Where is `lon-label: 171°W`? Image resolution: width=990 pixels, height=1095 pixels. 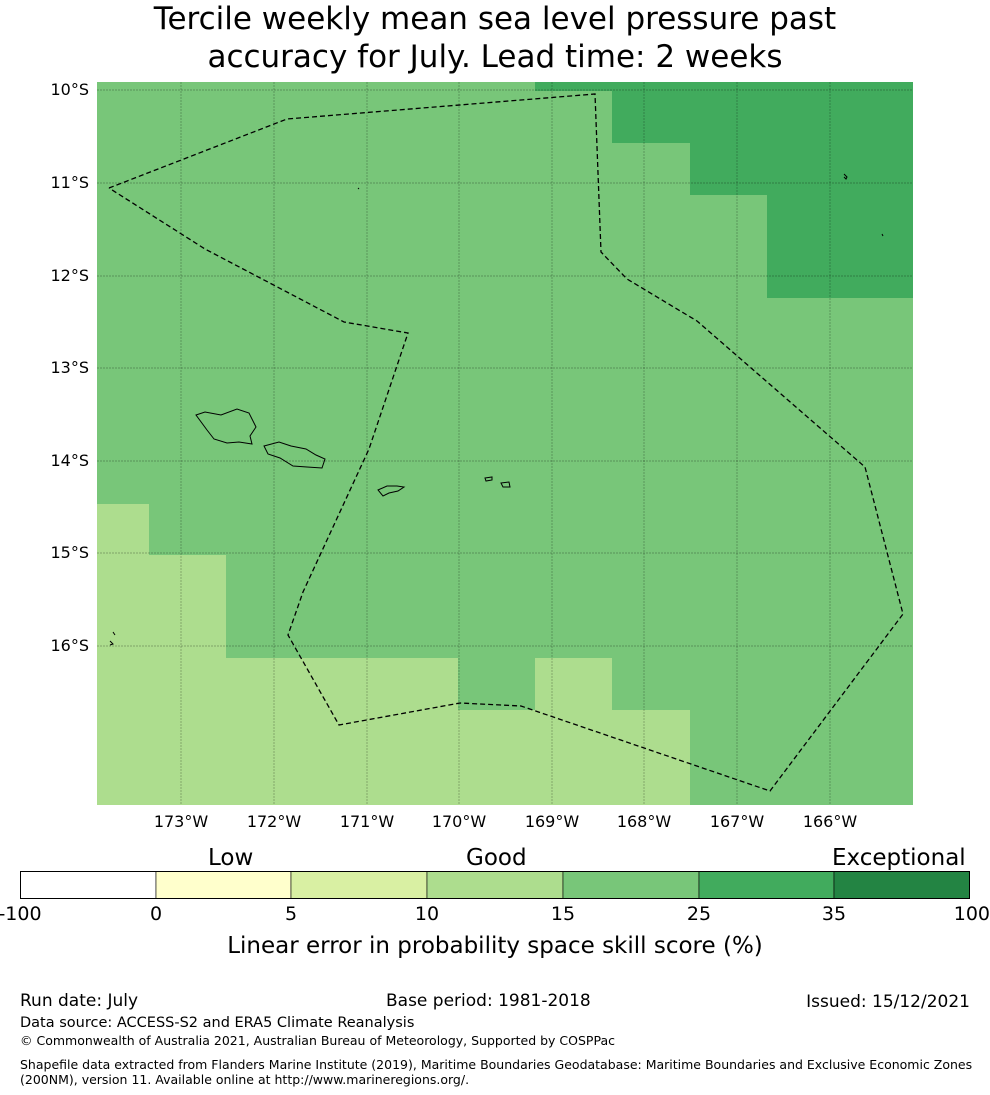
lon-label: 171°W is located at coordinates (367, 821).